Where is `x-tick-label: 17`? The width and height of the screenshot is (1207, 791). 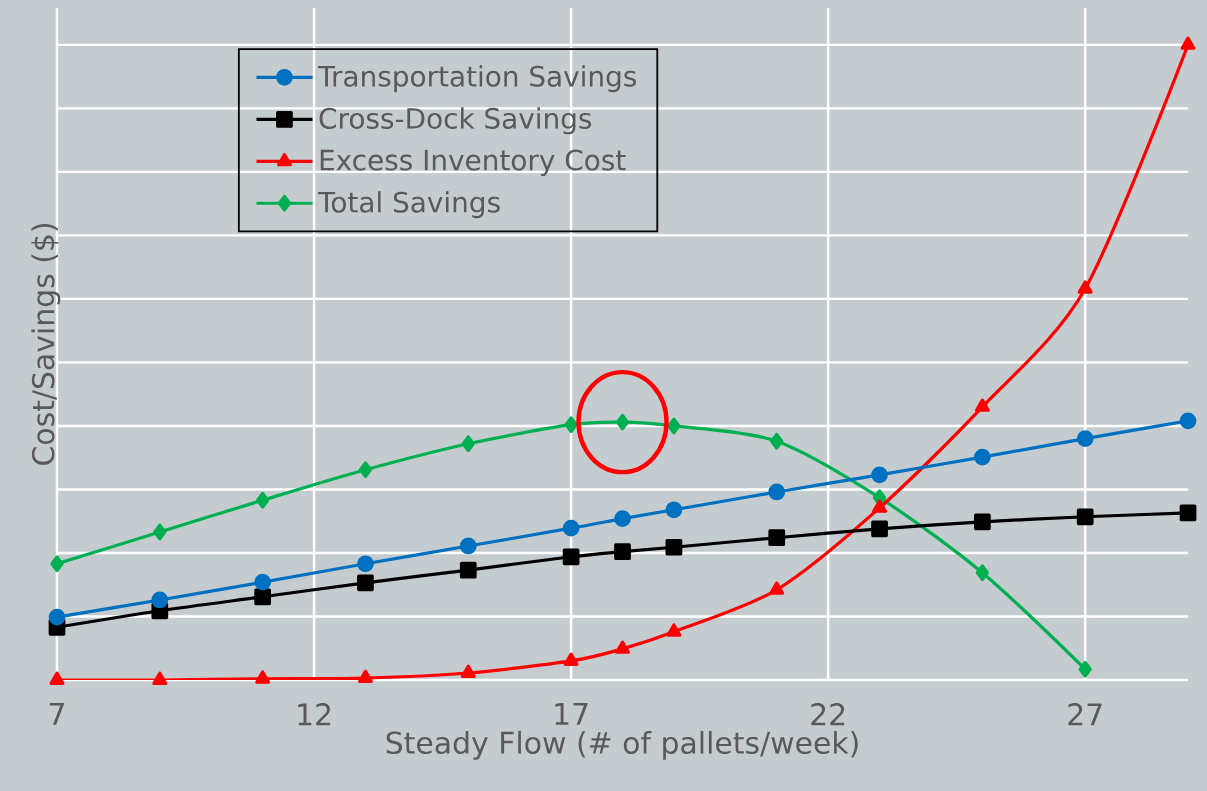
x-tick-label: 17 is located at coordinates (571, 714).